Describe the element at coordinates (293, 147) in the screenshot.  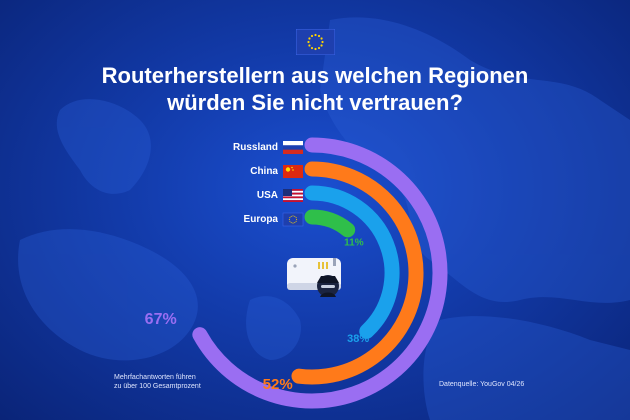
I see `ru-flag-icon` at that location.